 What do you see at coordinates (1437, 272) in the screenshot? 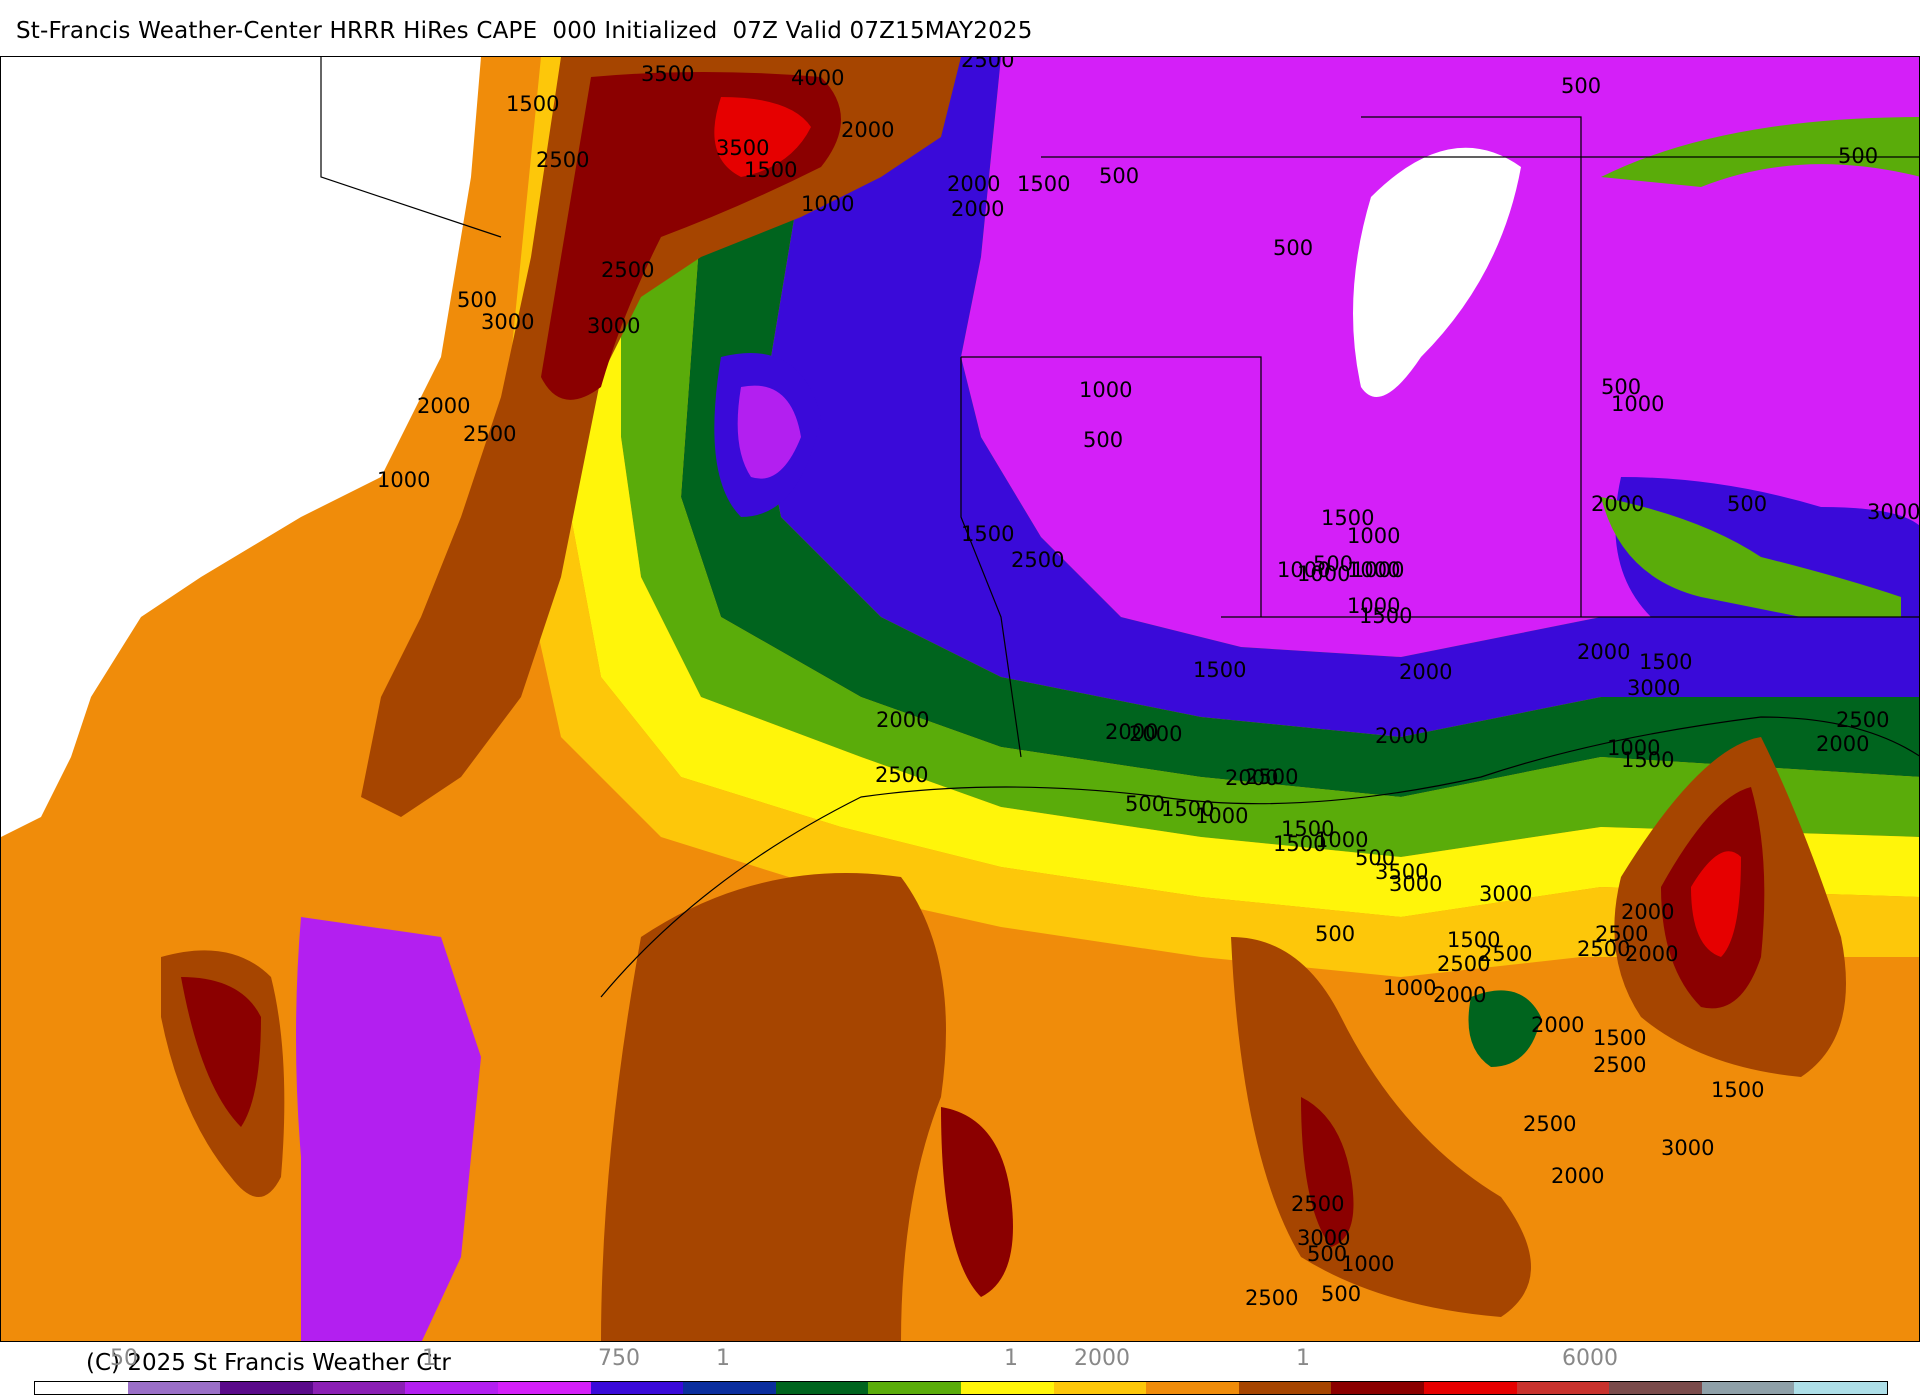
I see `no-data-lake` at bounding box center [1437, 272].